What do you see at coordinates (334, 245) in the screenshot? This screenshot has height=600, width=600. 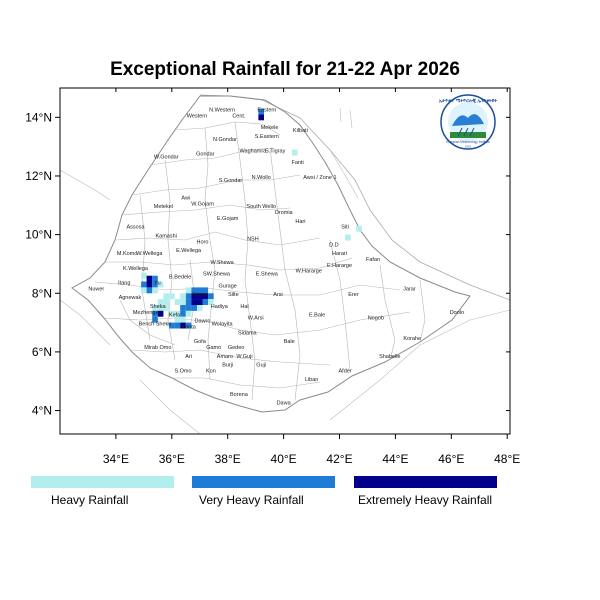 I see `zone-label: D.D` at bounding box center [334, 245].